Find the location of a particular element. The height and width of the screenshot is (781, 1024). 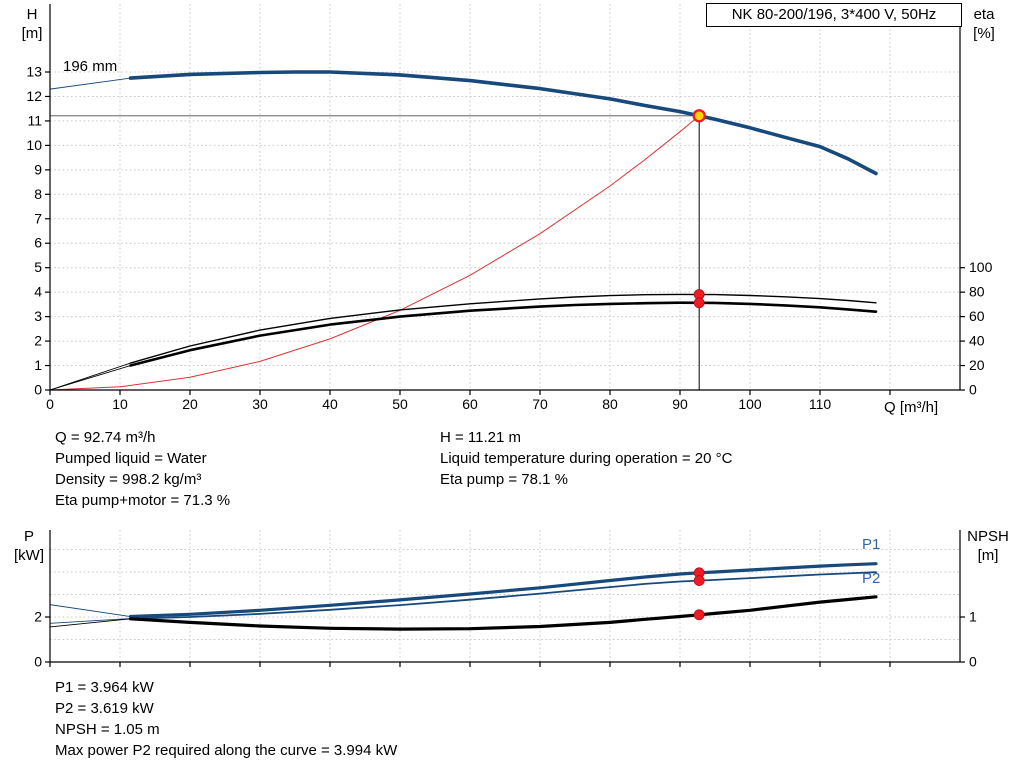

q-axis-title: Q [m³/h] is located at coordinates (911, 407).